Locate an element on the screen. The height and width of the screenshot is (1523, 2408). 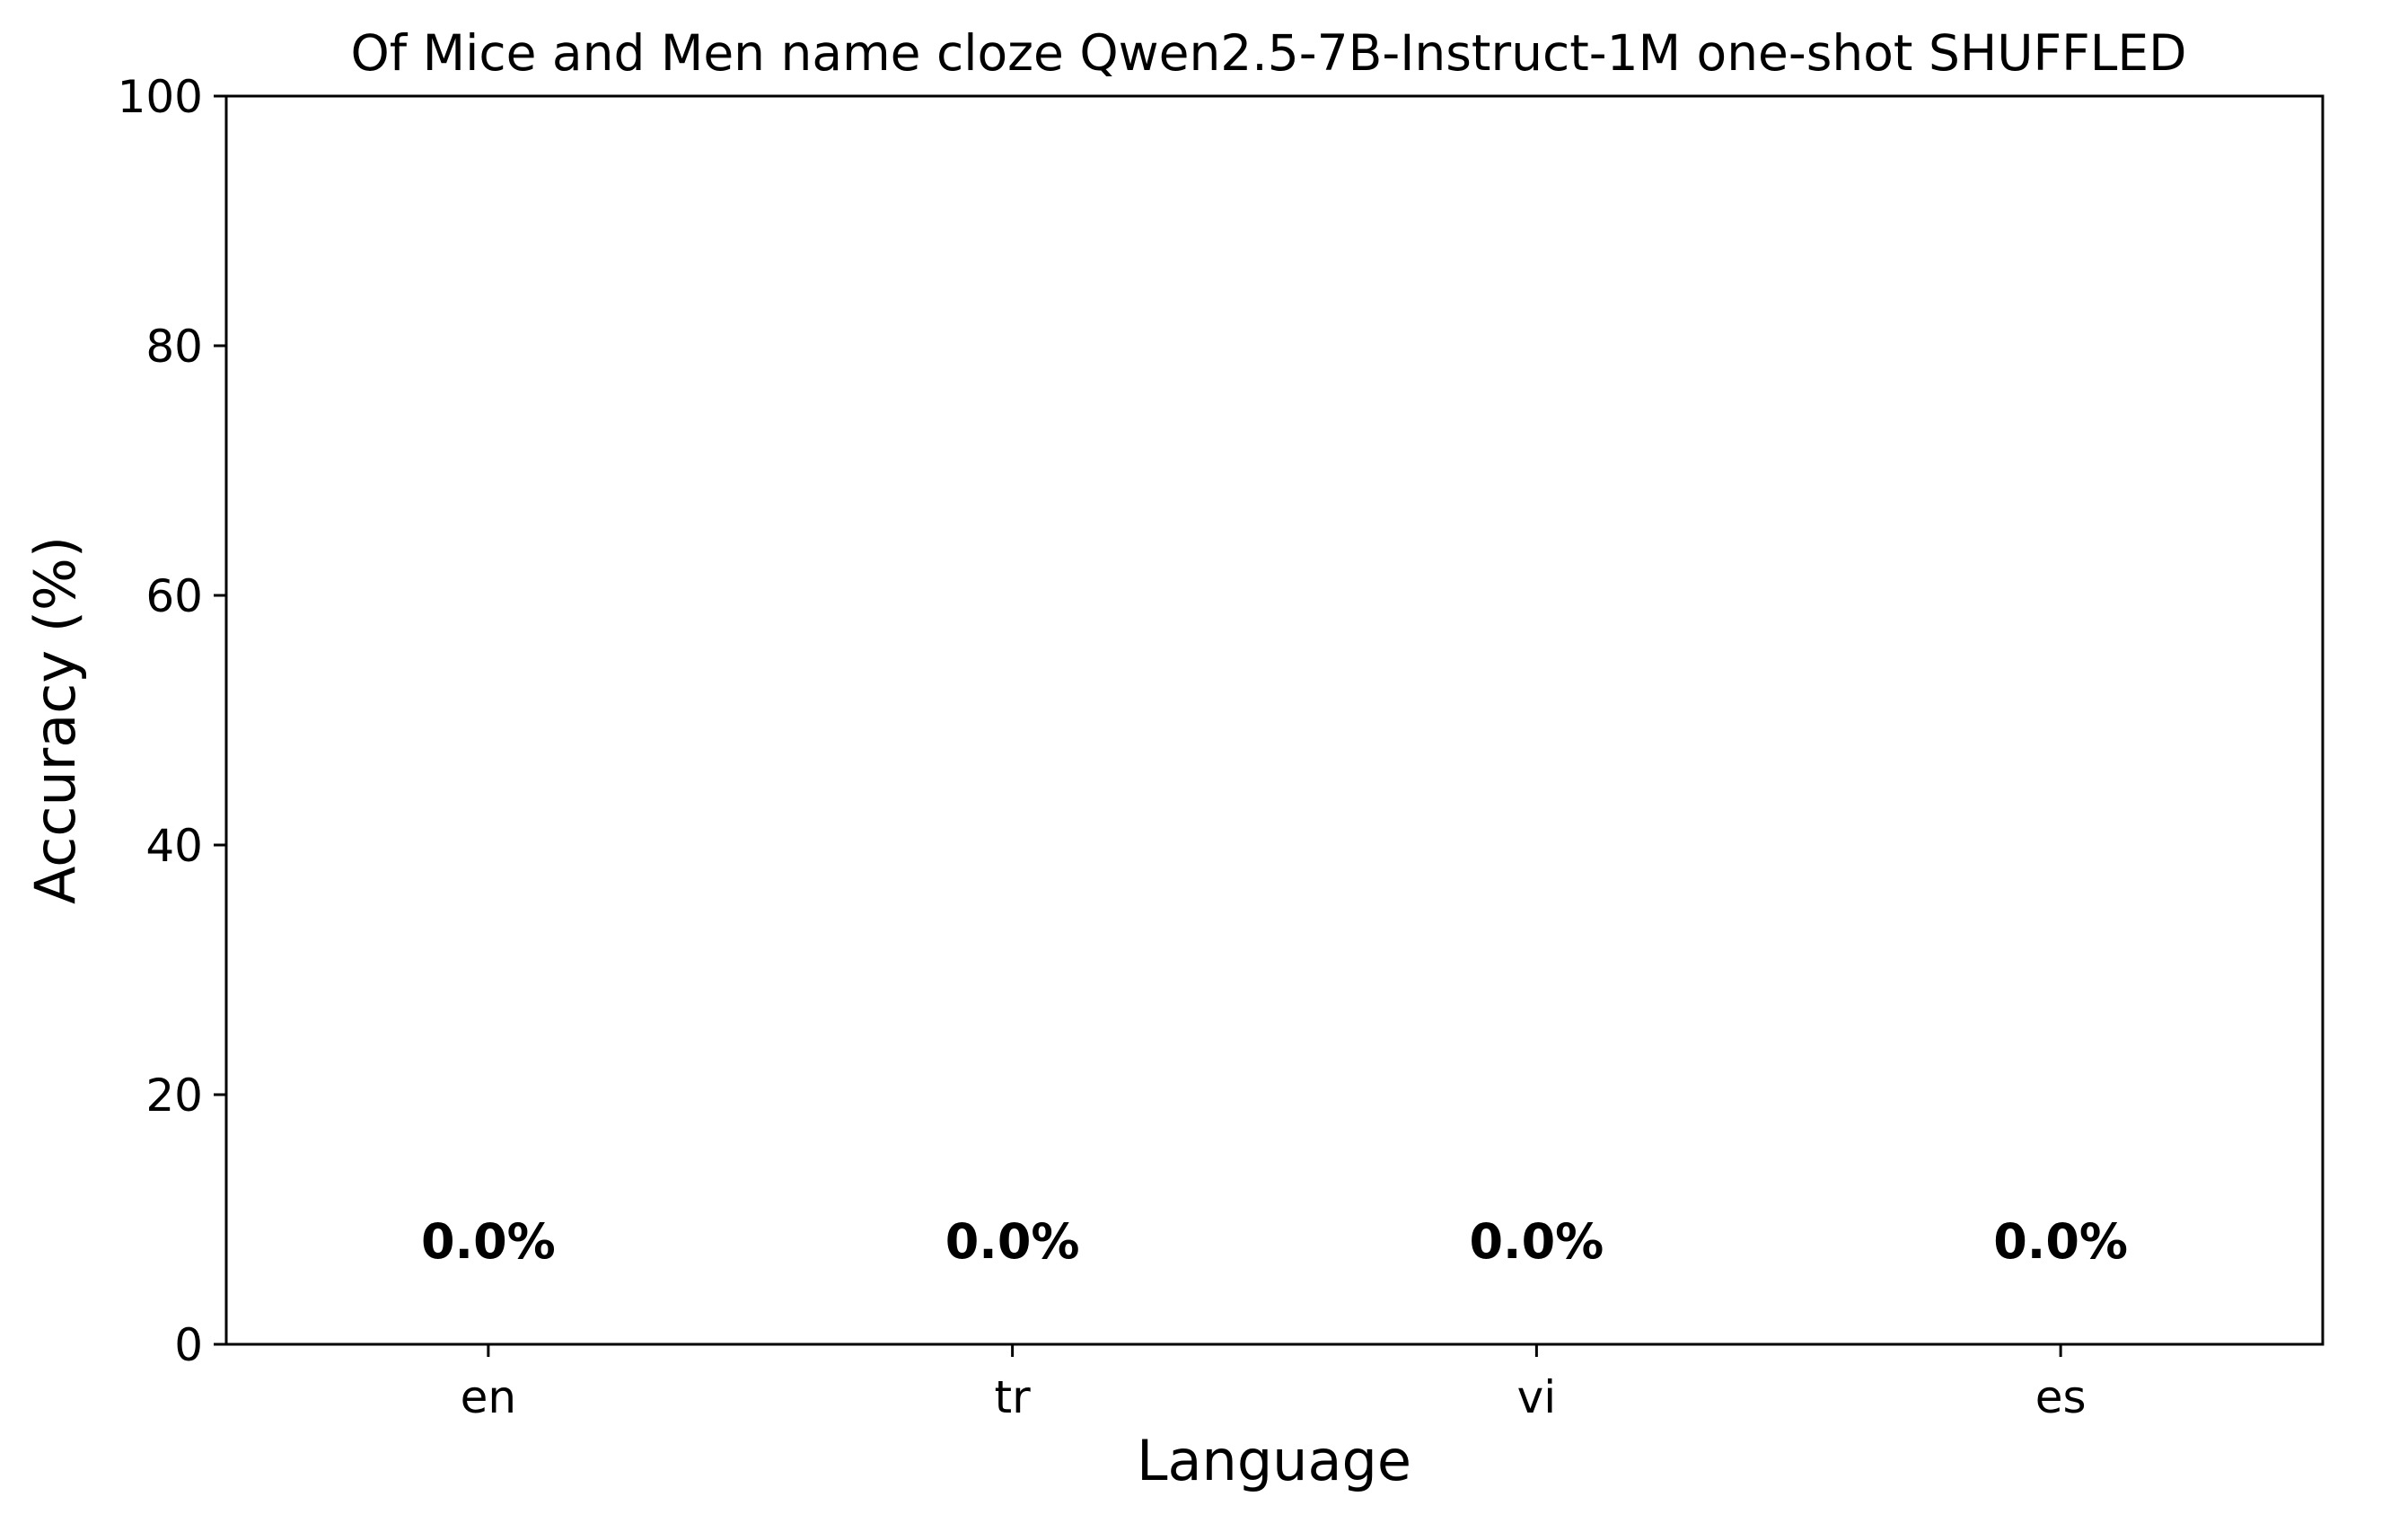
y-tick-label: 100 is located at coordinates (161, 97).